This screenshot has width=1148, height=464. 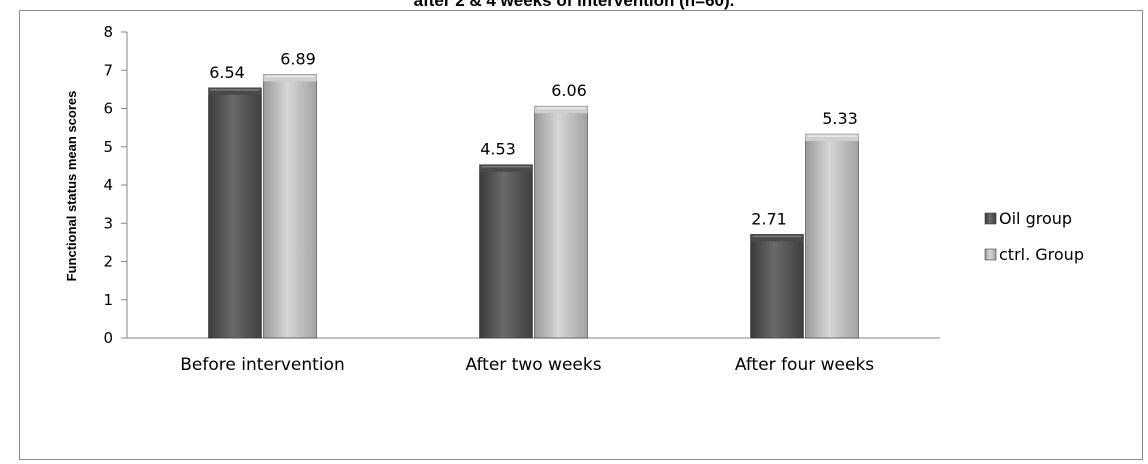 What do you see at coordinates (108, 185) in the screenshot?
I see `y-tick-label: 4` at bounding box center [108, 185].